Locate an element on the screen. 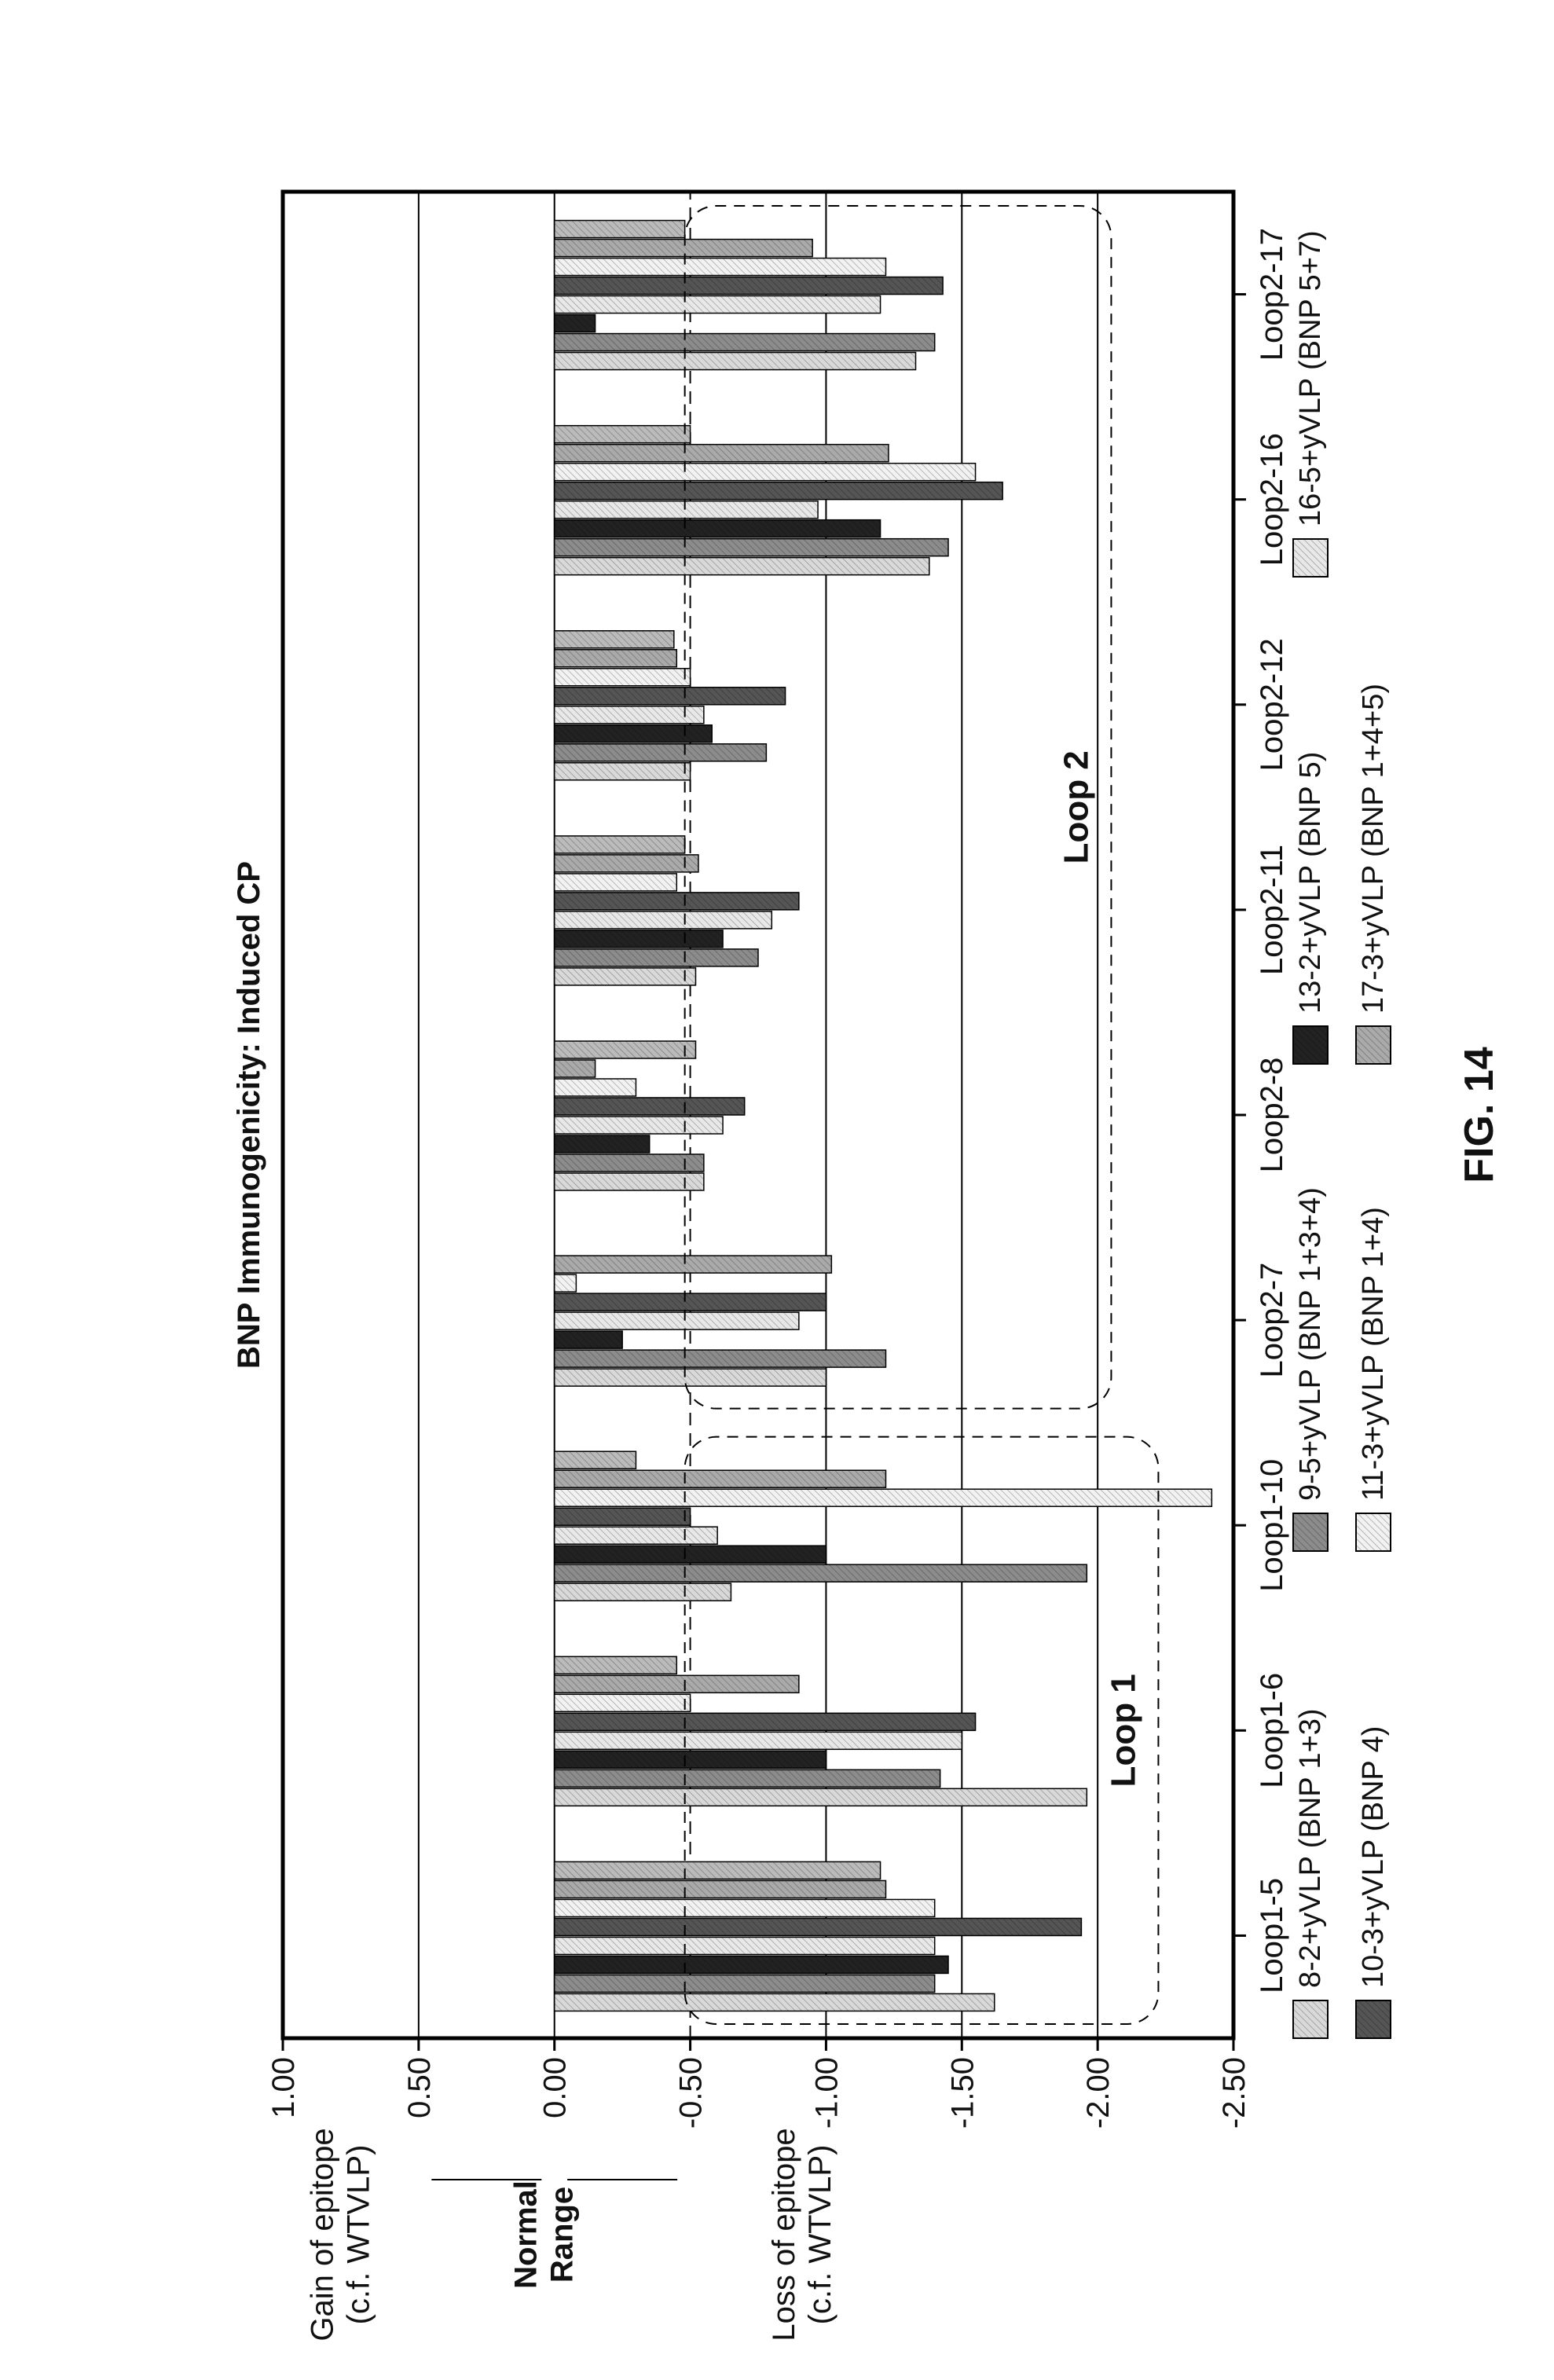 The image size is (1554, 2380). x-tick-label: Loop2-7 is located at coordinates (1272, 1320).